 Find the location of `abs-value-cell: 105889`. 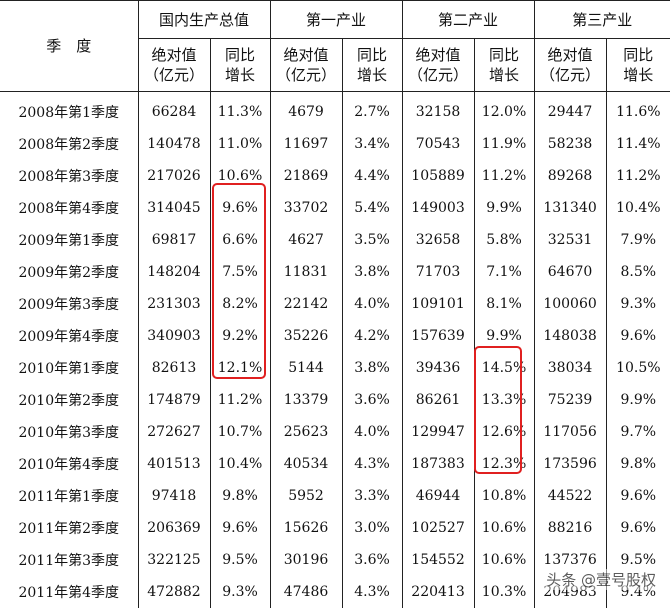

abs-value-cell: 105889 is located at coordinates (438, 176).